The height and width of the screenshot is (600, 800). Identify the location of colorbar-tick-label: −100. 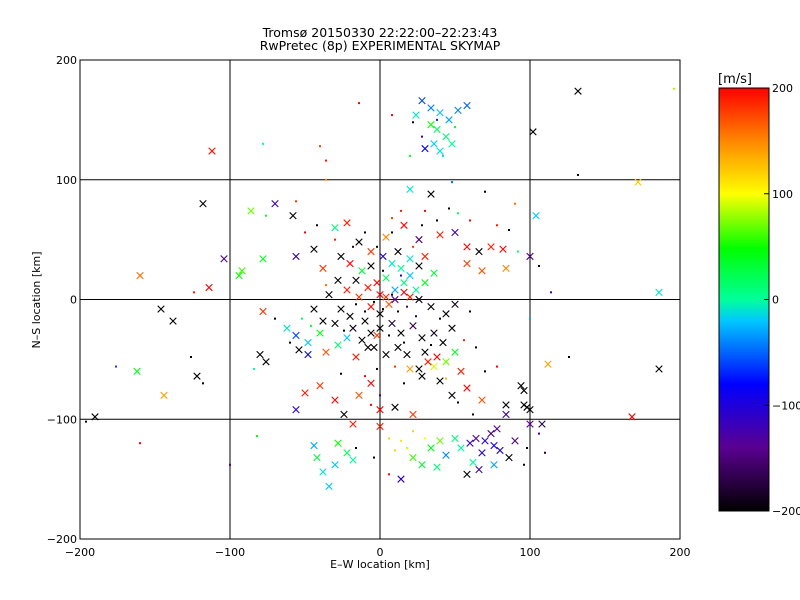
(786, 405).